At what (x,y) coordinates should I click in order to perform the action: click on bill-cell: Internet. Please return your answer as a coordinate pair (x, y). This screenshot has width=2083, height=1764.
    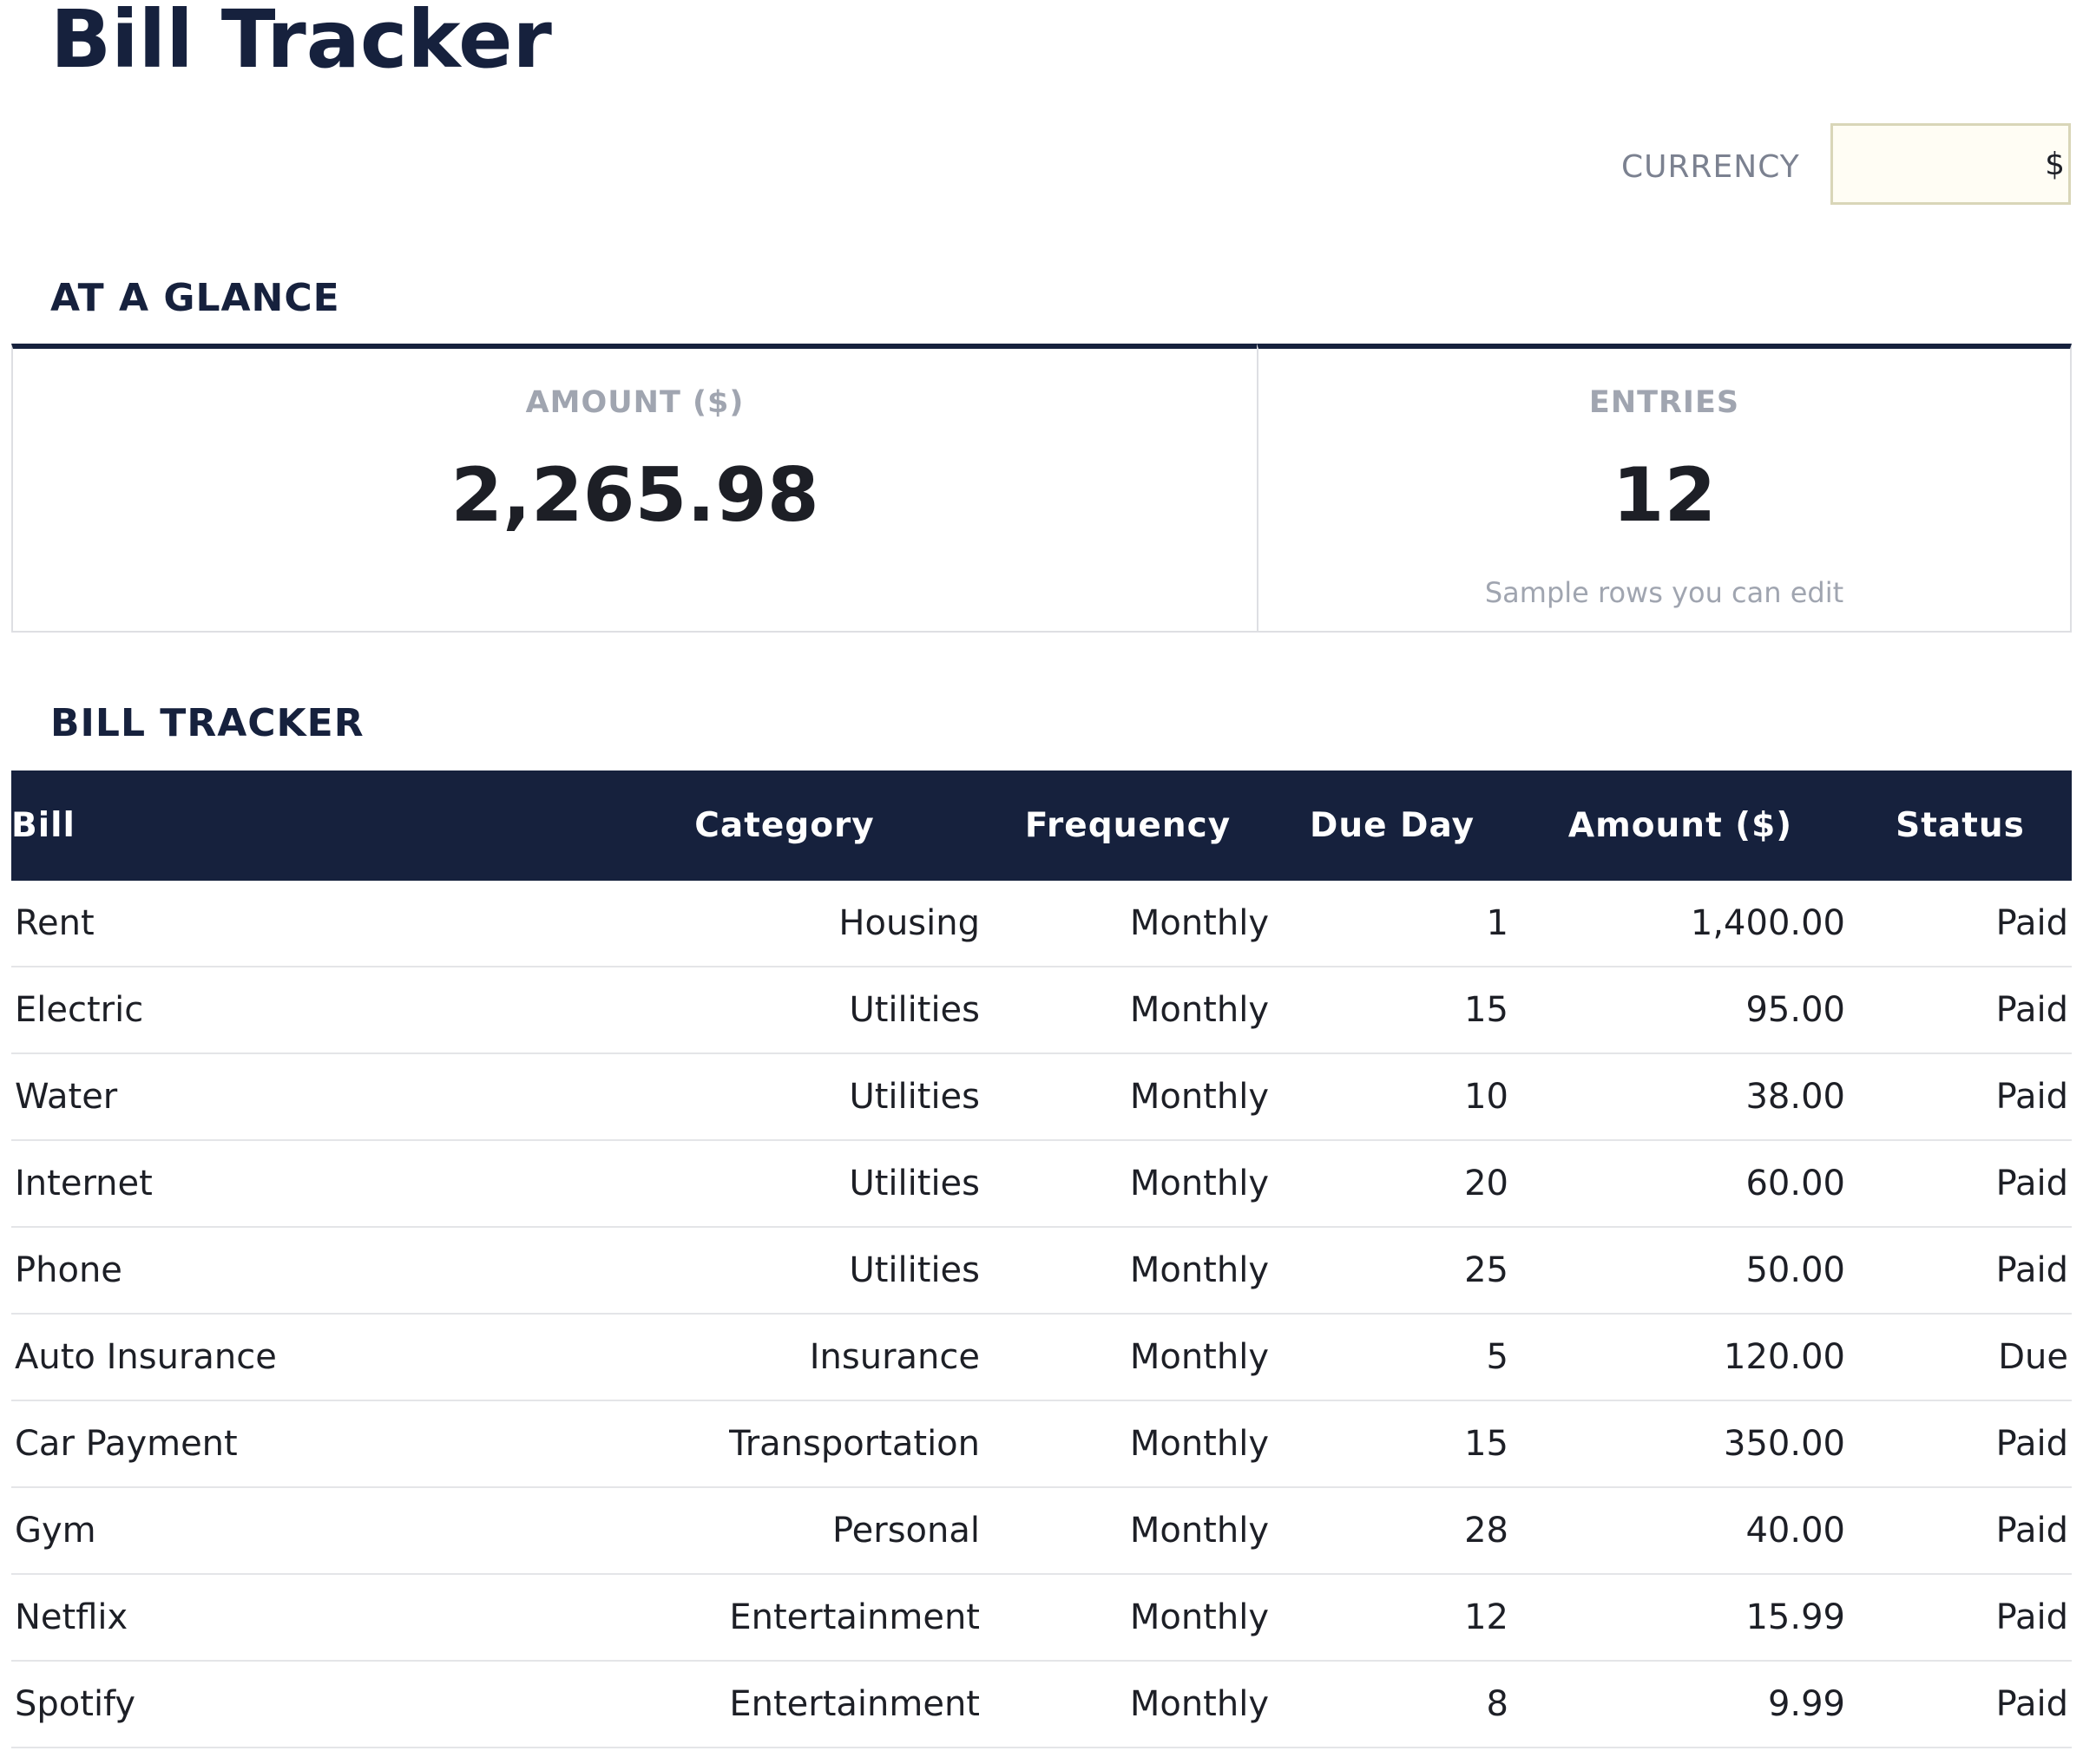
    Looking at the image, I should click on (298, 1184).